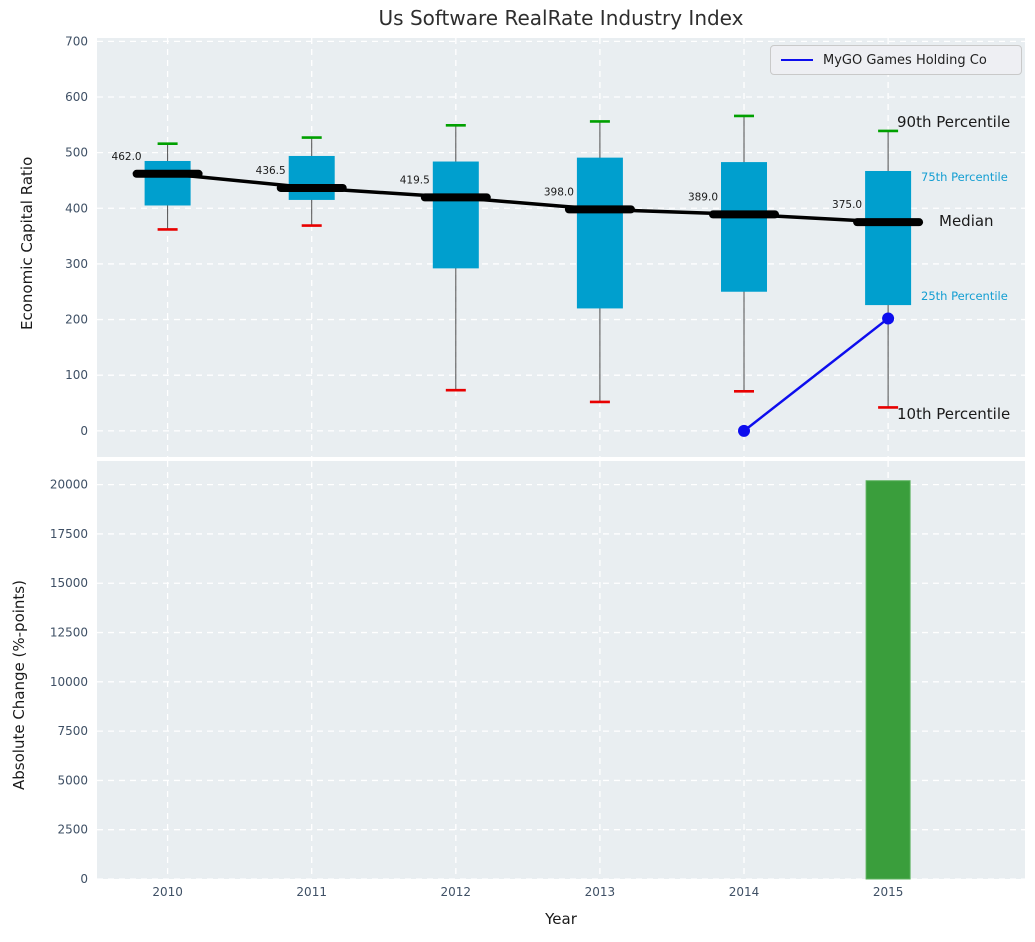 The width and height of the screenshot is (1035, 942). I want to click on top-y-tick-label: 200, so click(76, 320).